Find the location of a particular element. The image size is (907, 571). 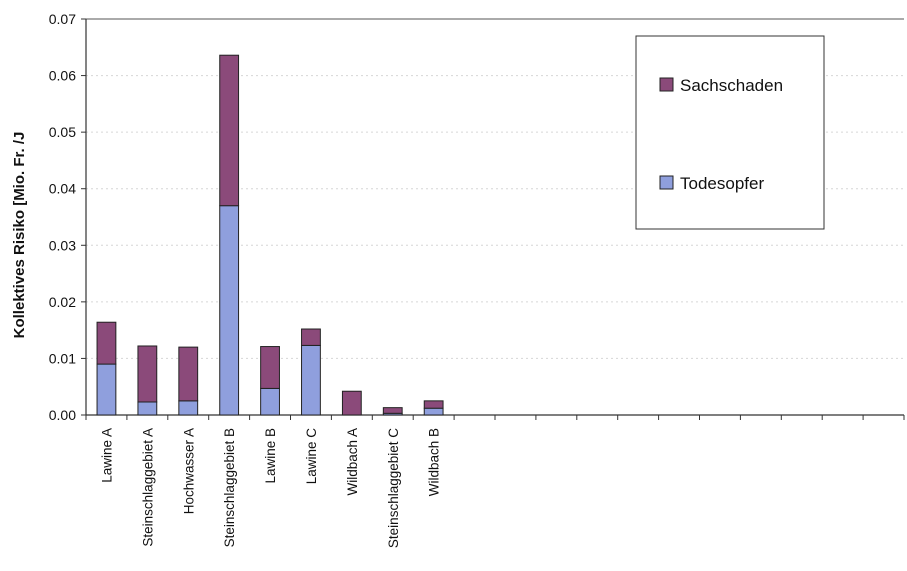

y-tick-label: 0.01 is located at coordinates (62, 358).